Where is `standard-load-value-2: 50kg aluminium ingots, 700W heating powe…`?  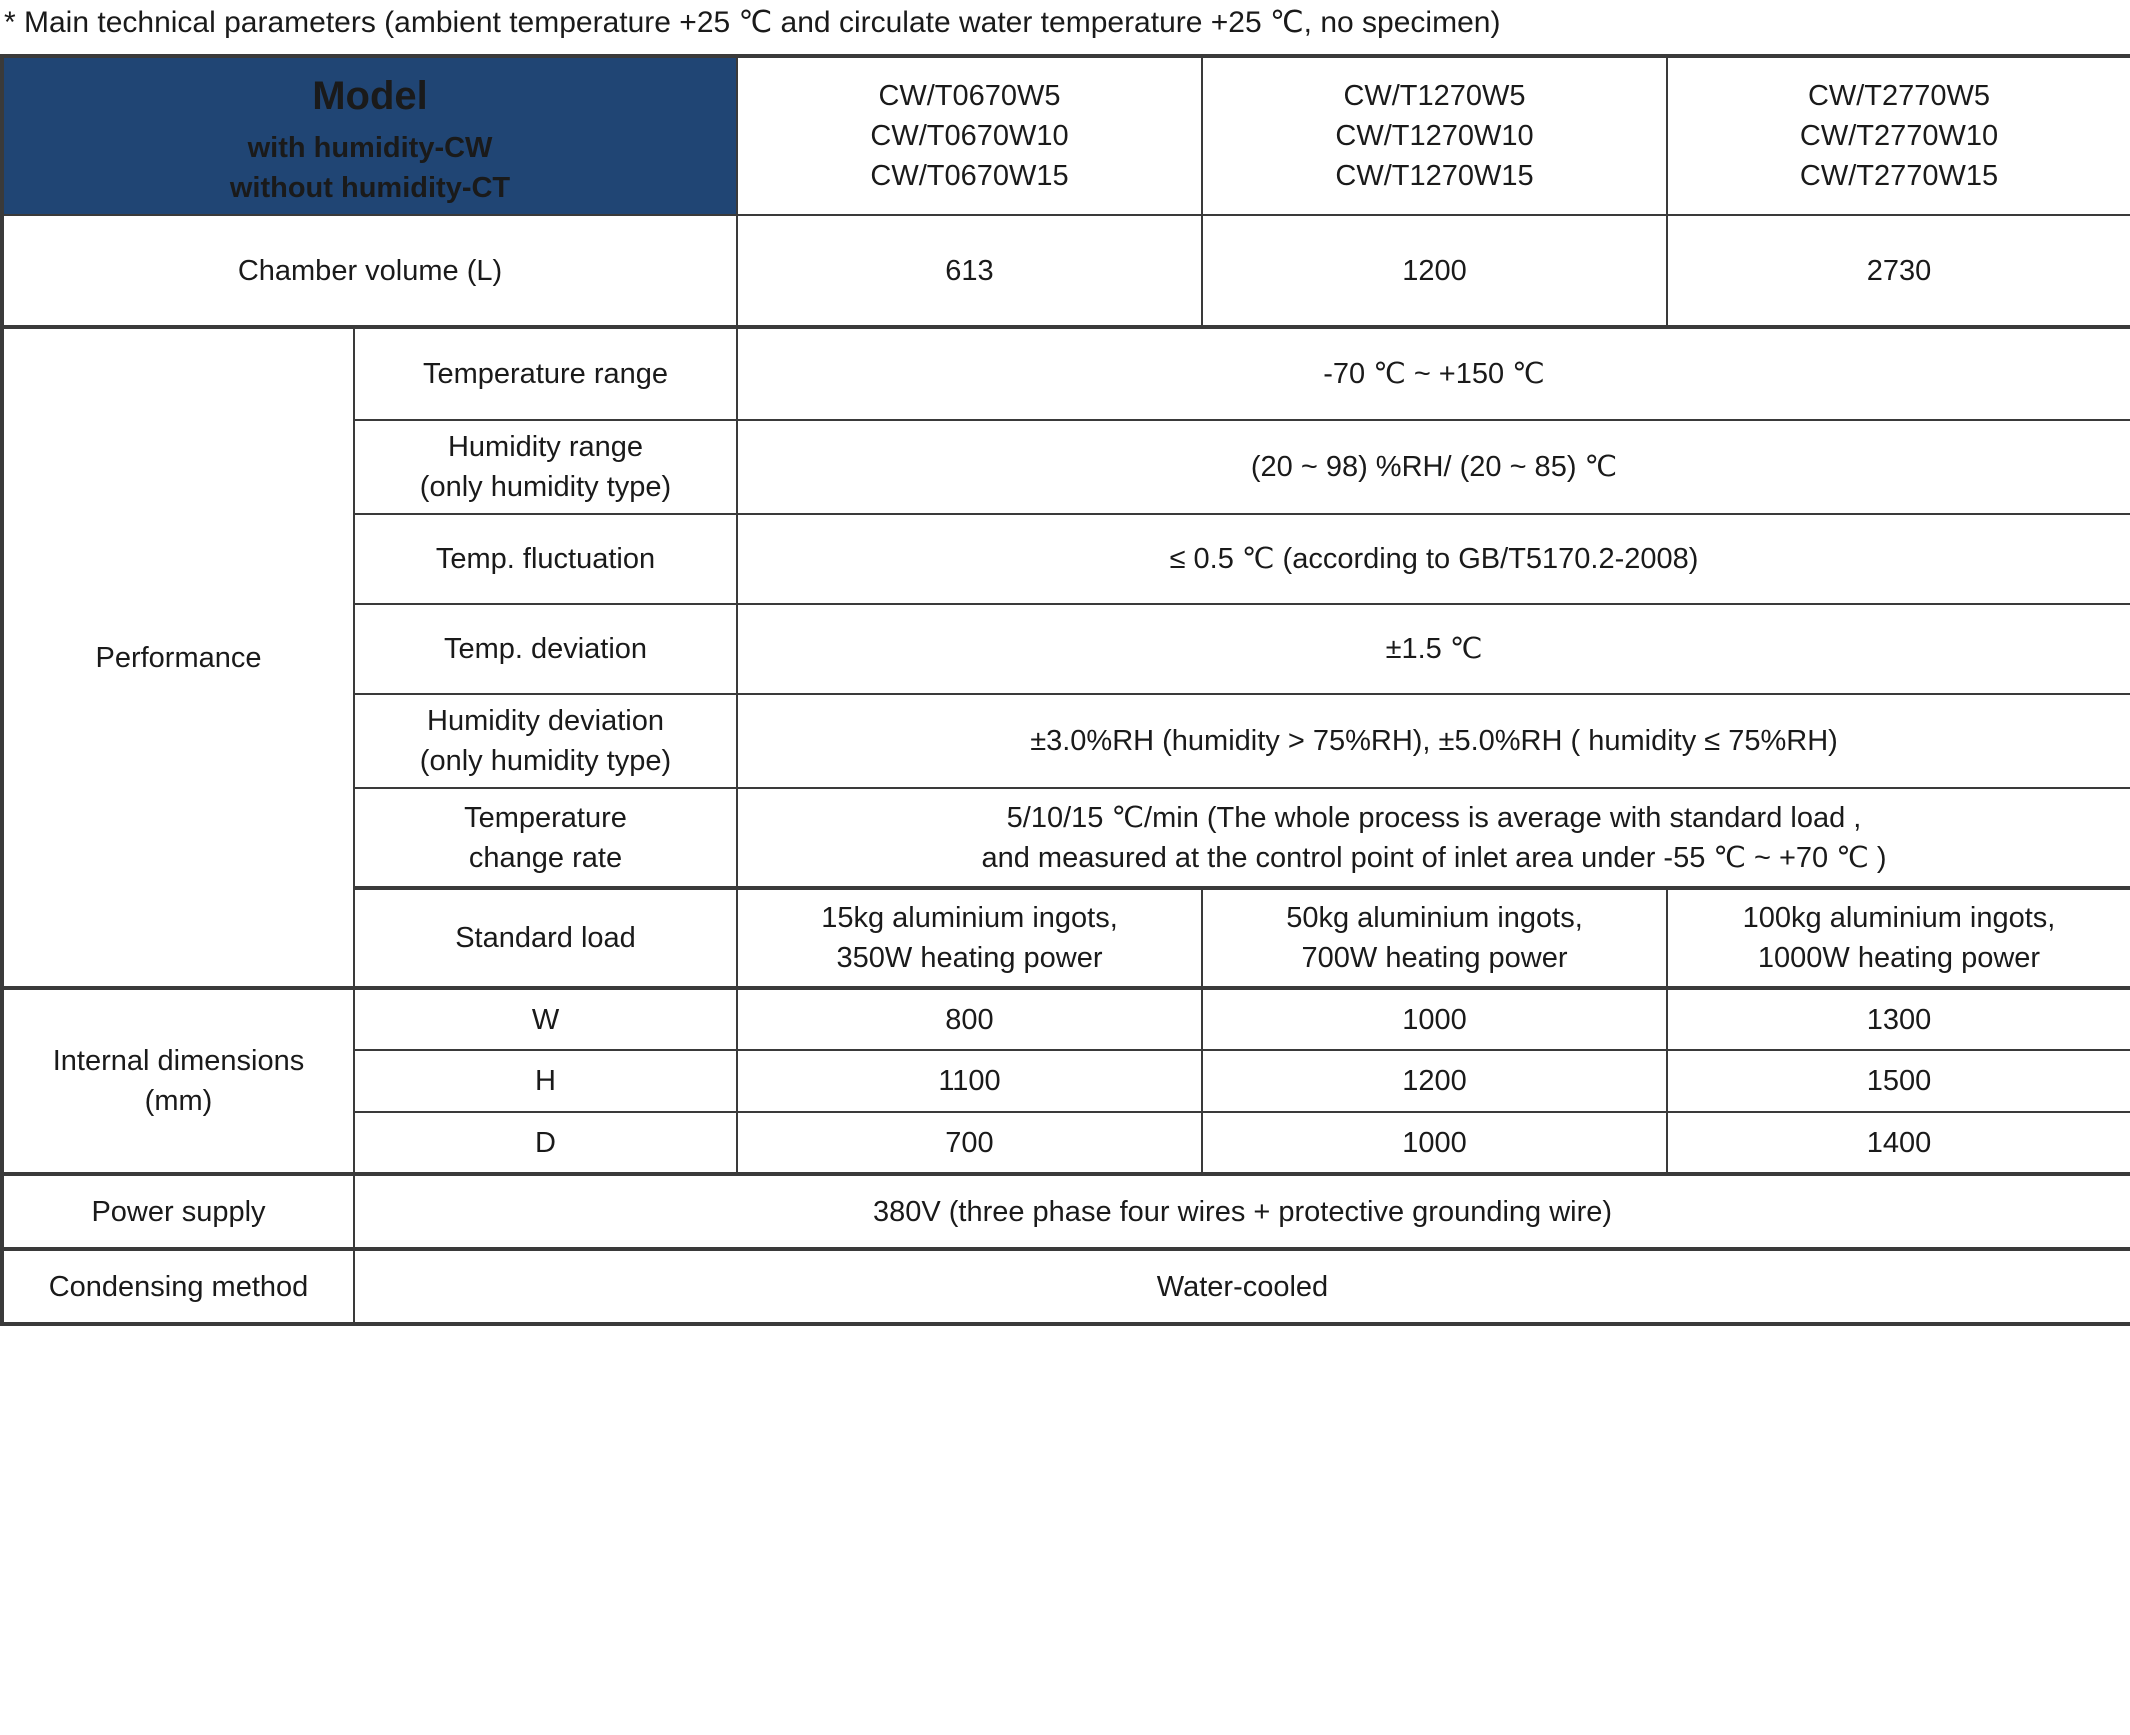 standard-load-value-2: 50kg aluminium ingots, 700W heating powe… is located at coordinates (1434, 937).